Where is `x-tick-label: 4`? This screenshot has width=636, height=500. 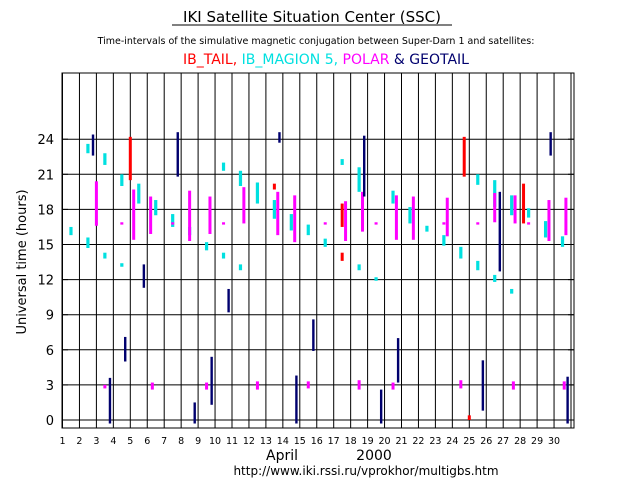 x-tick-label: 4 is located at coordinates (113, 441).